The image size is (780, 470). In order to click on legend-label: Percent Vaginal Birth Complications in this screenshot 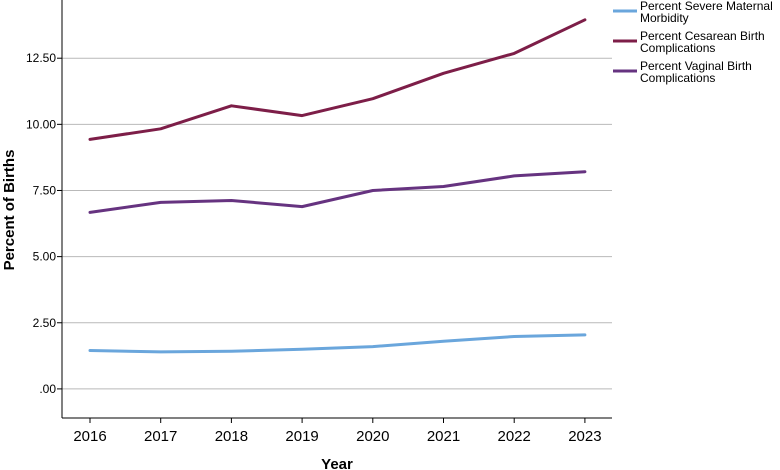, I will do `click(696, 72)`.